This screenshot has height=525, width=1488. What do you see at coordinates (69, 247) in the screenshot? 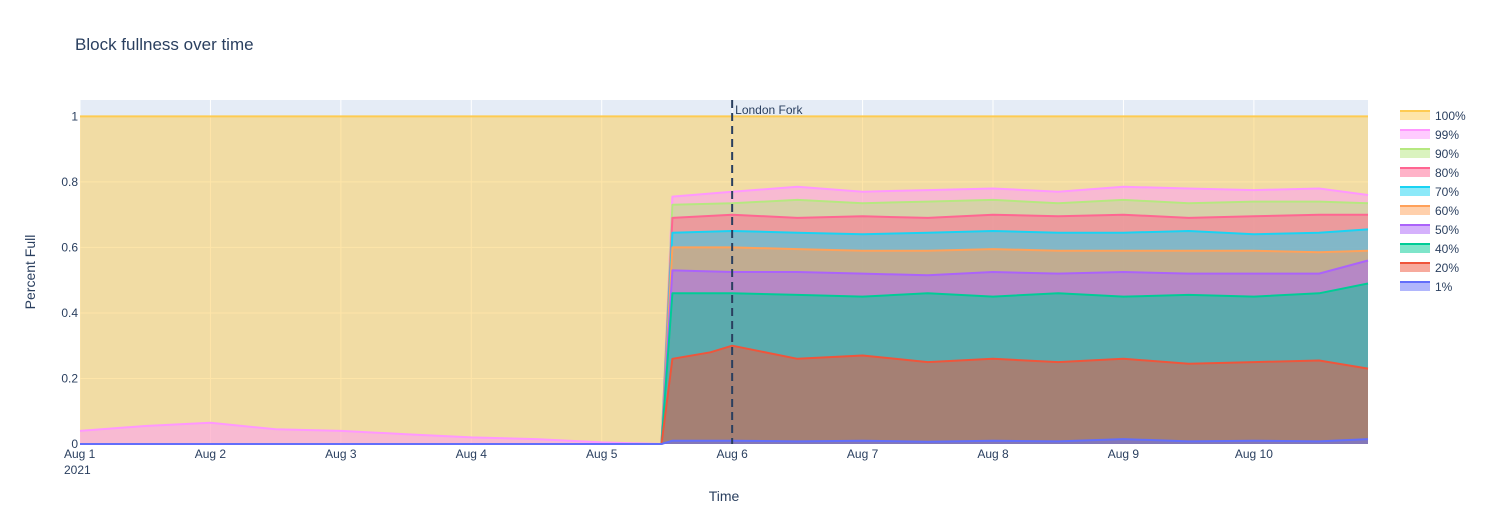
I see `y-tick-label: 0.6` at bounding box center [69, 247].